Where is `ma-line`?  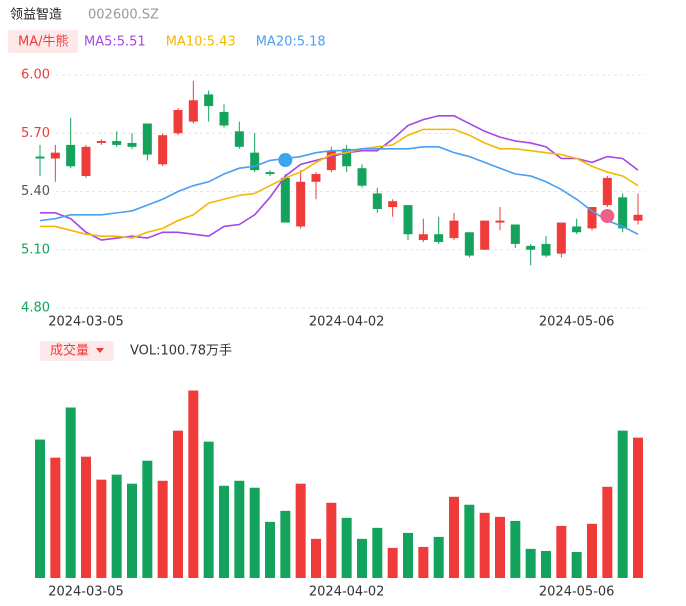
ma-line is located at coordinates (339, 190).